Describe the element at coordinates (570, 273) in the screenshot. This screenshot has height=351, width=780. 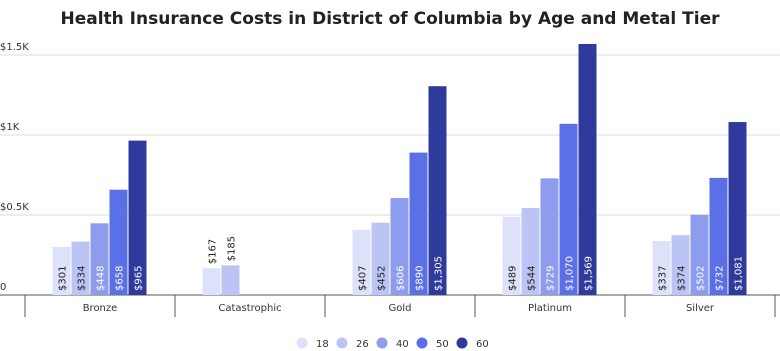
I see `data-label: $1,070` at that location.